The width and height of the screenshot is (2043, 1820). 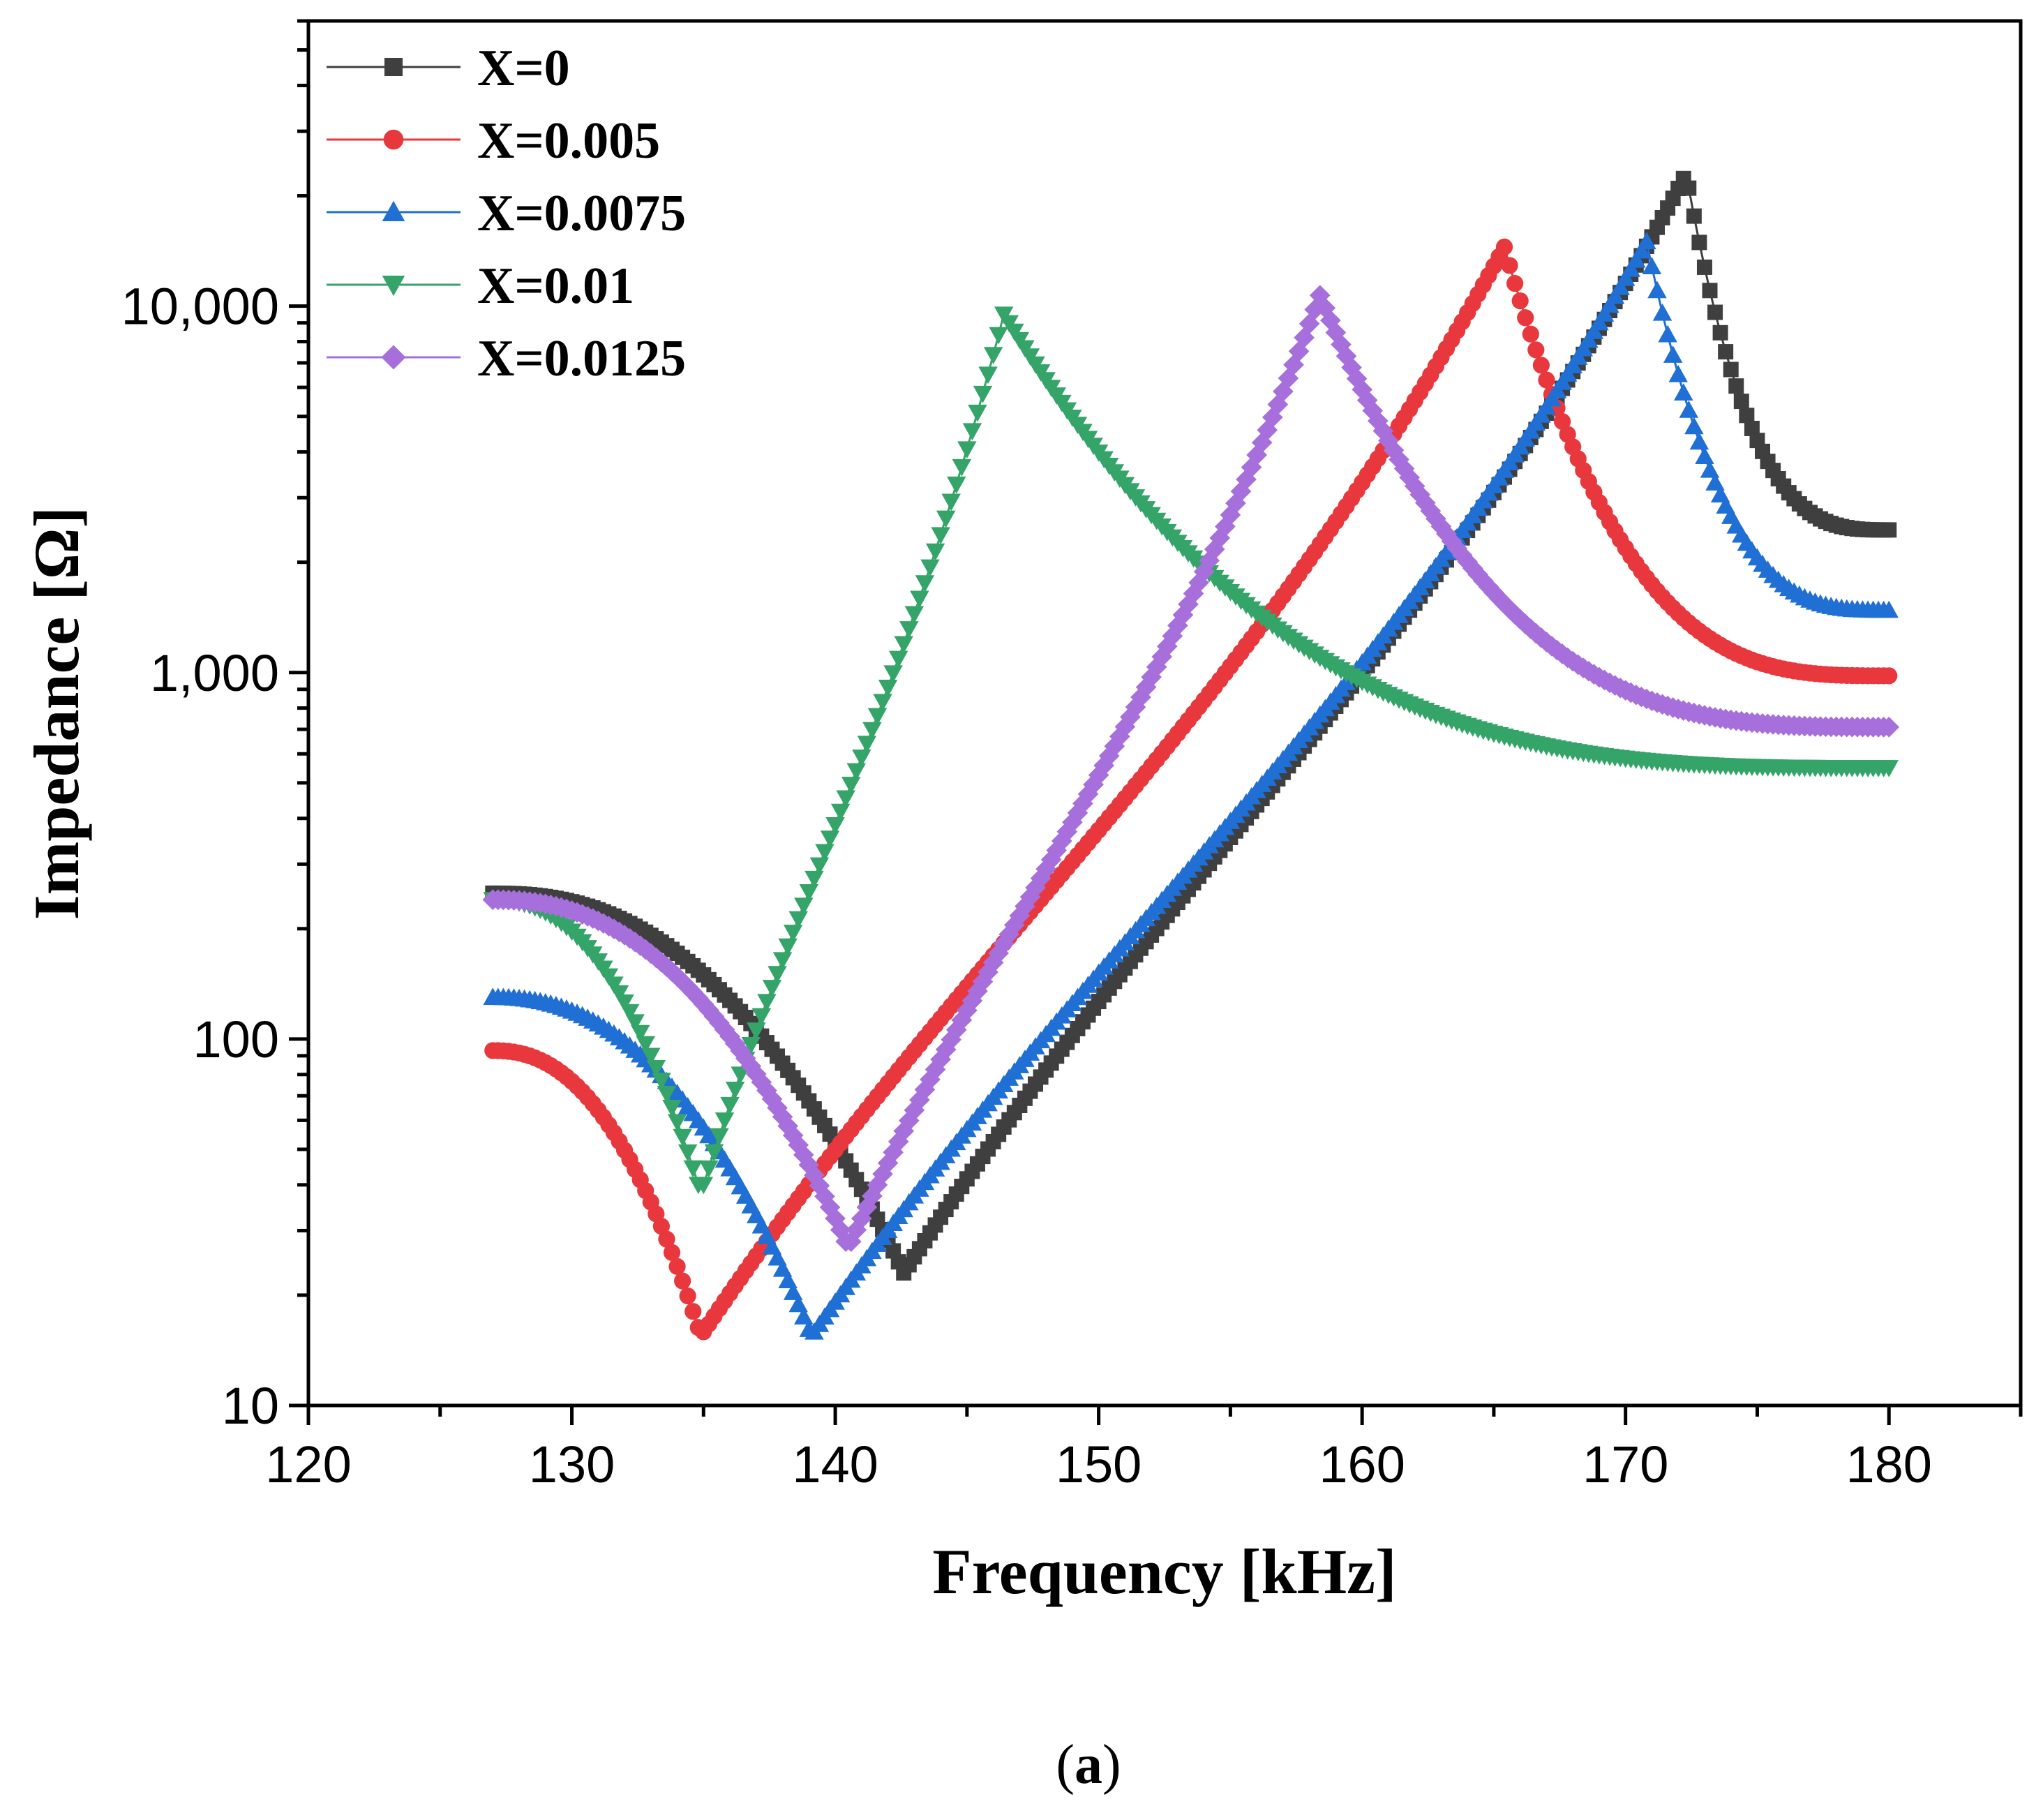 I want to click on caption-label: a, so click(x=1088, y=1765).